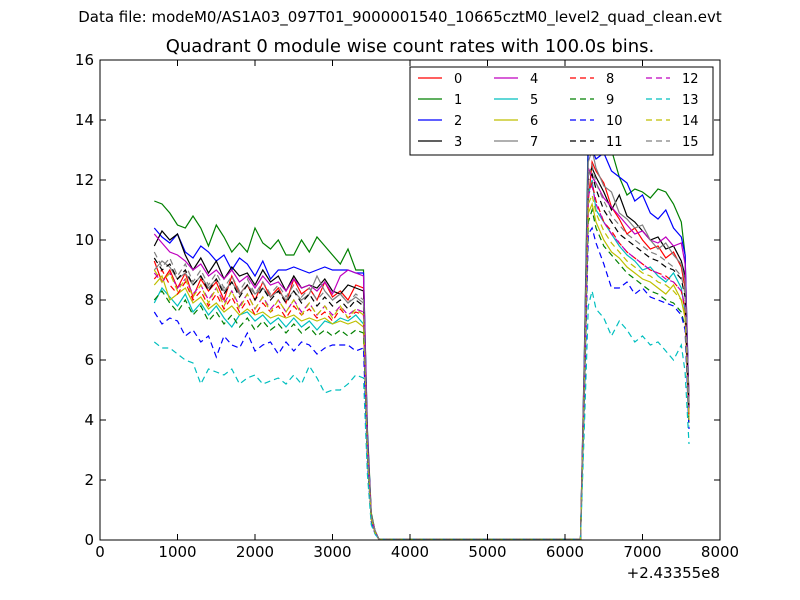 Image resolution: width=800 pixels, height=600 pixels. I want to click on legend-box, so click(561, 111).